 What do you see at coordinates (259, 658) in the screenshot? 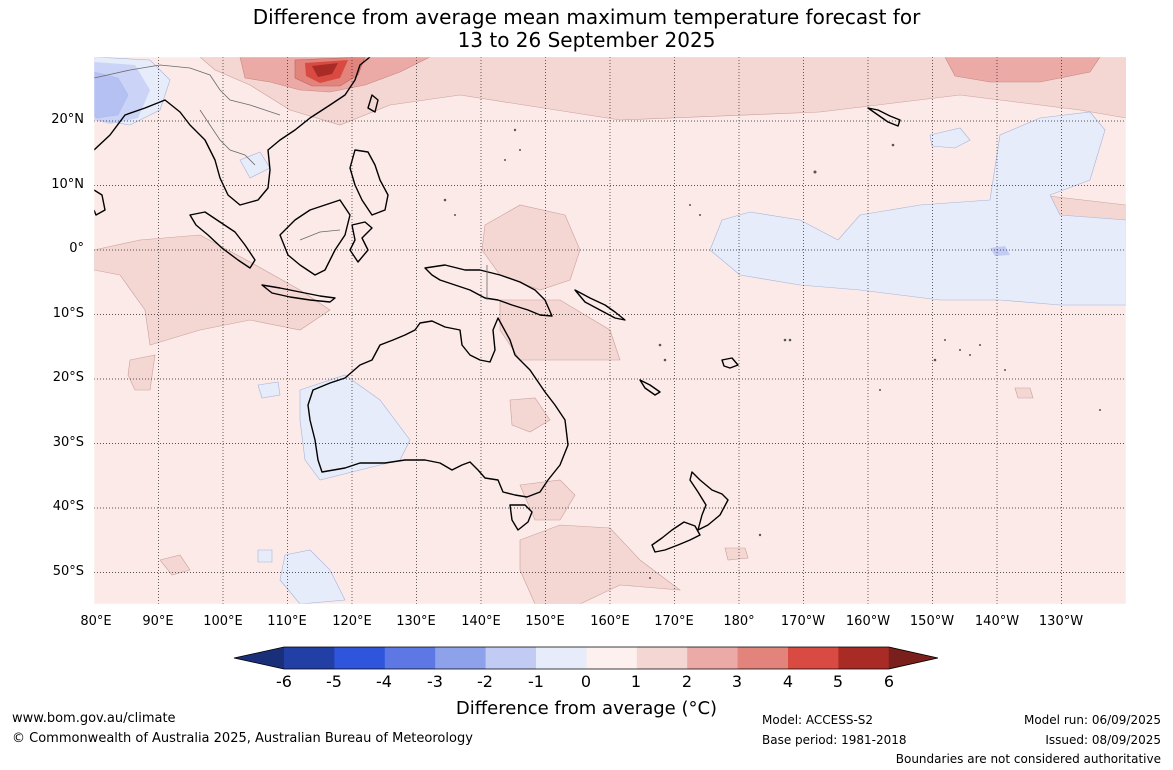
I see `colorbar-extend-low` at bounding box center [259, 658].